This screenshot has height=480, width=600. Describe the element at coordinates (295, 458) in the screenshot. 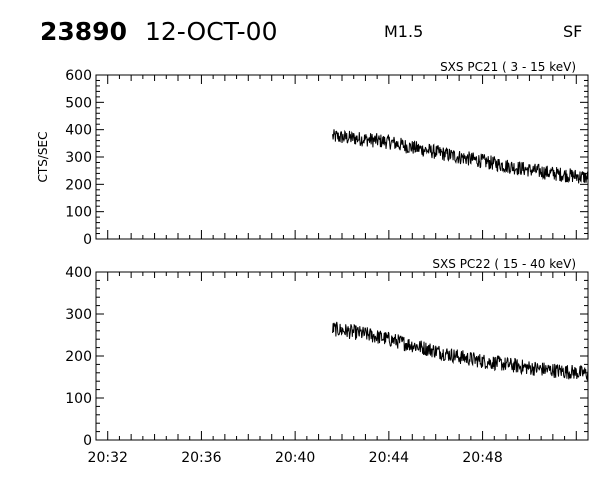

I see `x-tick-label: 20:40` at that location.